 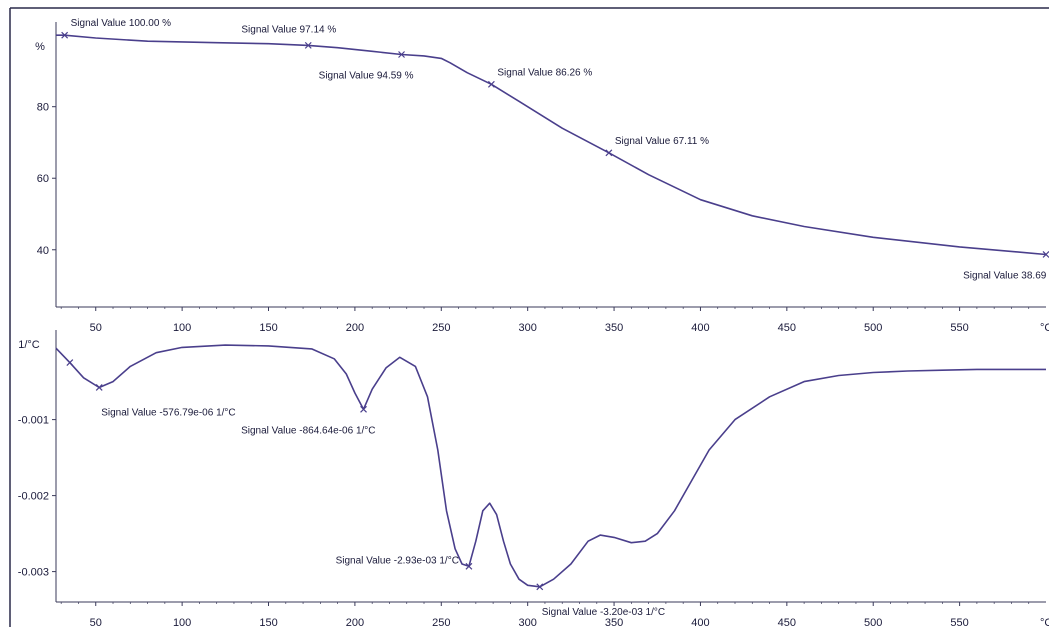 I want to click on y-tick-label: 60, so click(x=43, y=179).